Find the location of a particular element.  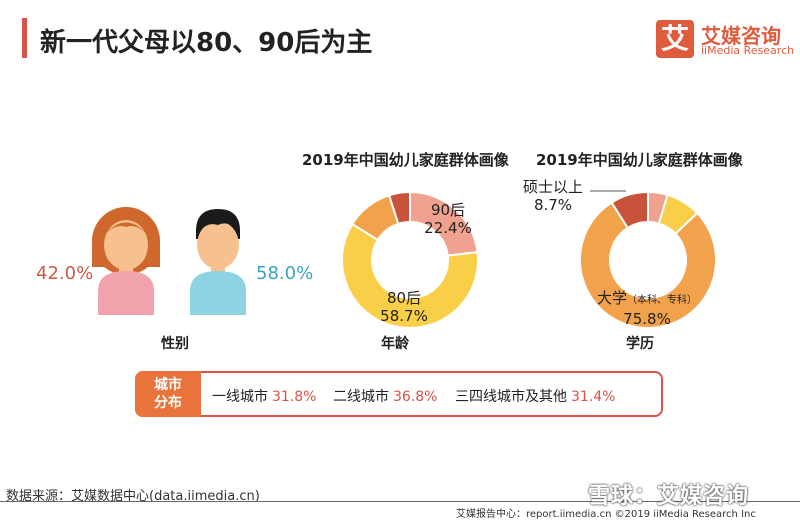

edu-college-note: （本科、专科） is located at coordinates (662, 300).